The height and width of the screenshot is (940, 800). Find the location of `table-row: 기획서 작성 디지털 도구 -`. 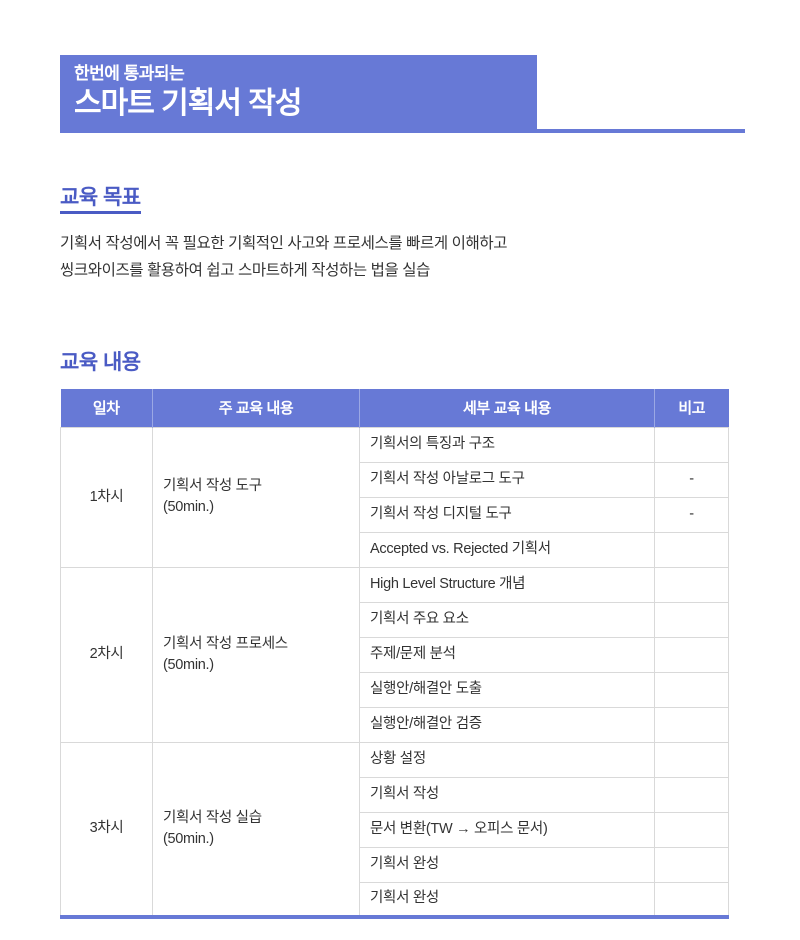

table-row: 기획서 작성 디지털 도구 - is located at coordinates (395, 514).